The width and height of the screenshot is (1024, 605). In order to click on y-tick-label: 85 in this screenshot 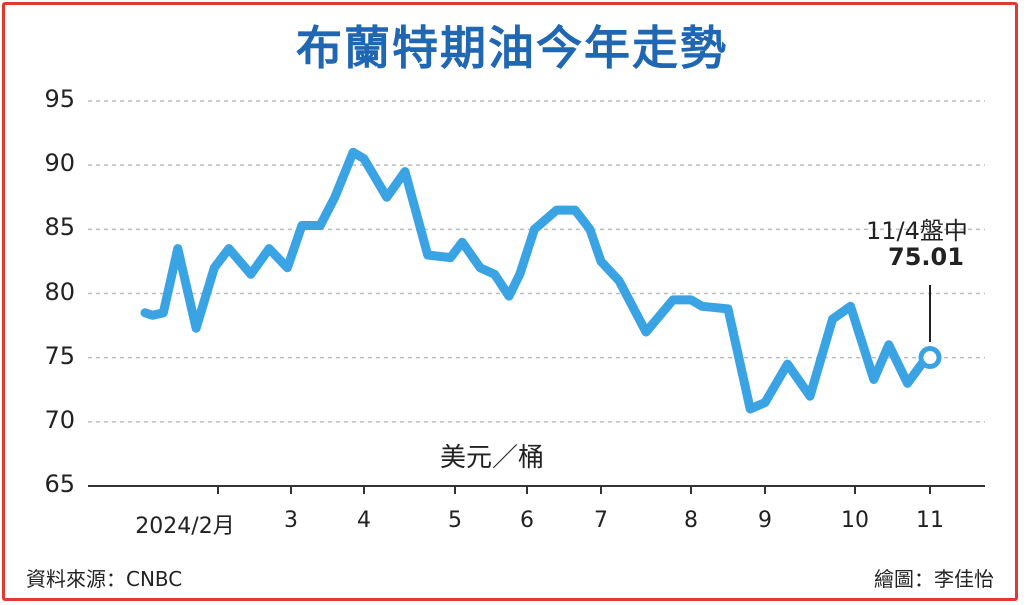, I will do `click(59, 227)`.